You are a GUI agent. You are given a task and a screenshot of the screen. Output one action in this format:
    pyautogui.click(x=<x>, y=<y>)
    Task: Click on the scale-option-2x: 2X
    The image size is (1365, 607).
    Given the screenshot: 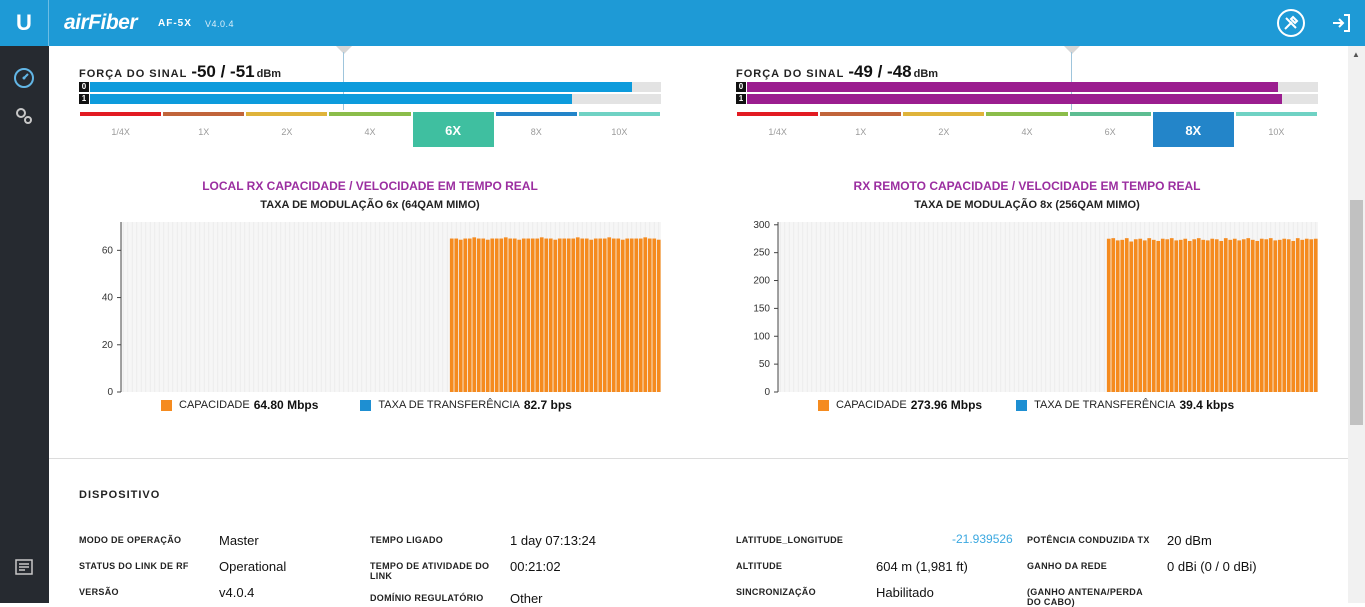 What is the action you would take?
    pyautogui.click(x=287, y=129)
    